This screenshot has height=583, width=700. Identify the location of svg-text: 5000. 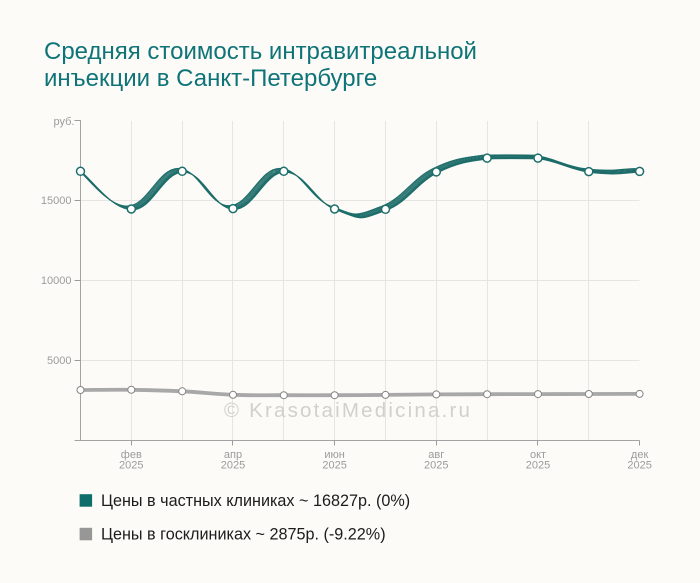
(59, 361).